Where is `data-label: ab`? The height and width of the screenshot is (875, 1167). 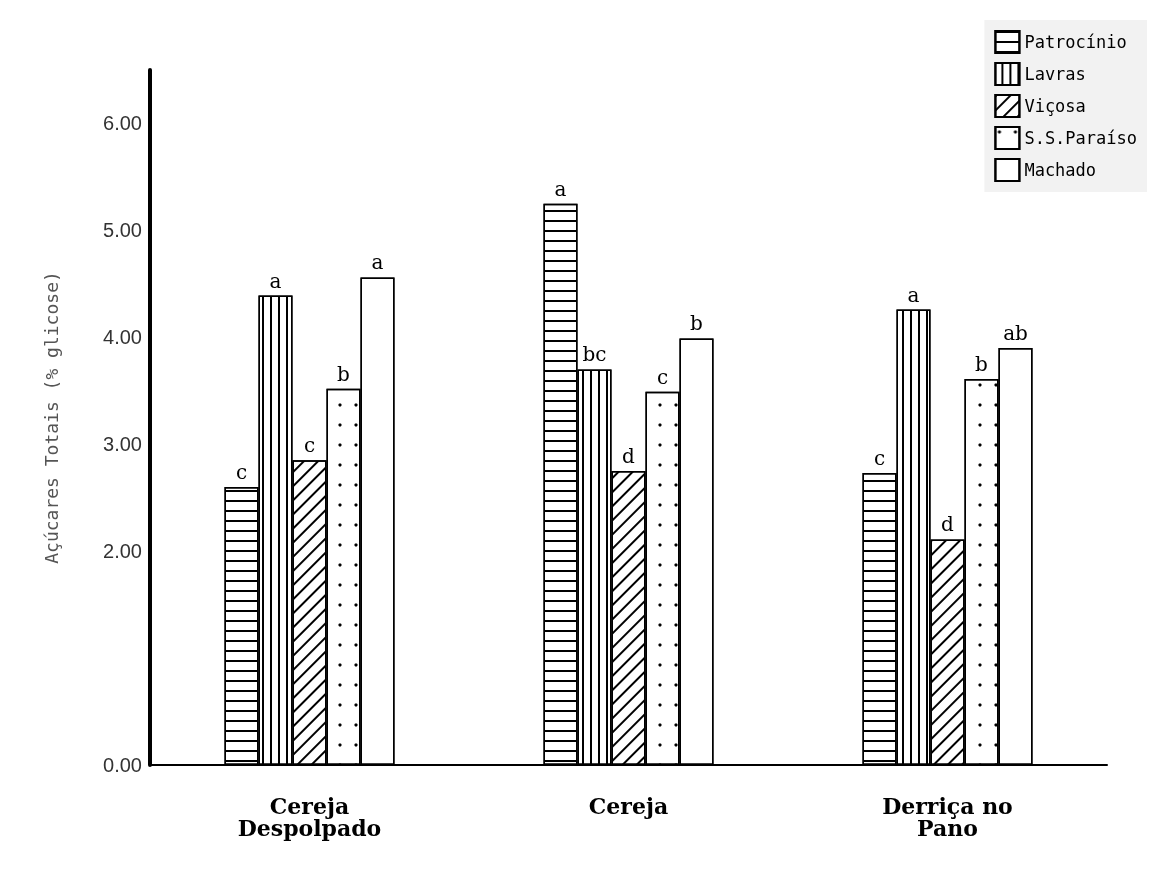 data-label: ab is located at coordinates (1015, 333).